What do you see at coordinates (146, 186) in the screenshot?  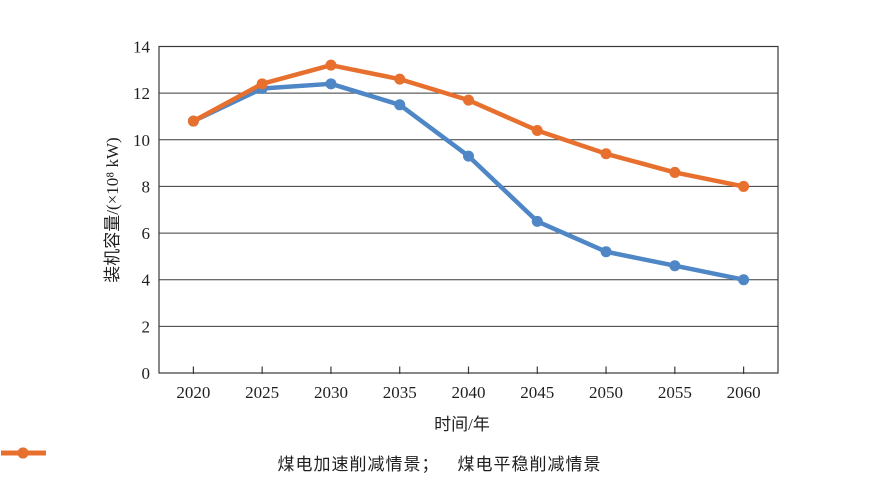 I see `y-tick-label: 8` at bounding box center [146, 186].